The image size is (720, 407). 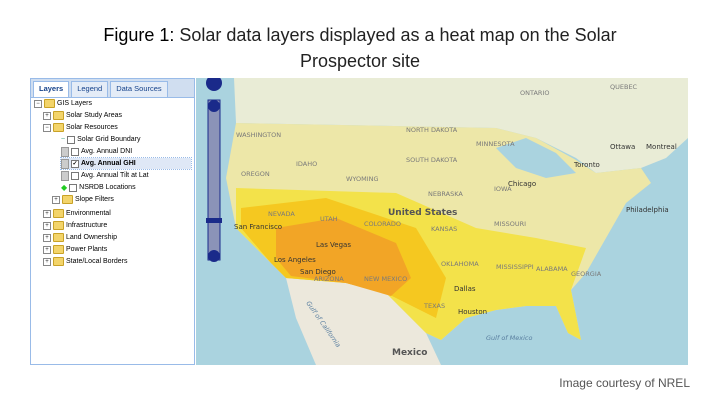 I want to click on map-label: Los Angeles, so click(x=295, y=260).